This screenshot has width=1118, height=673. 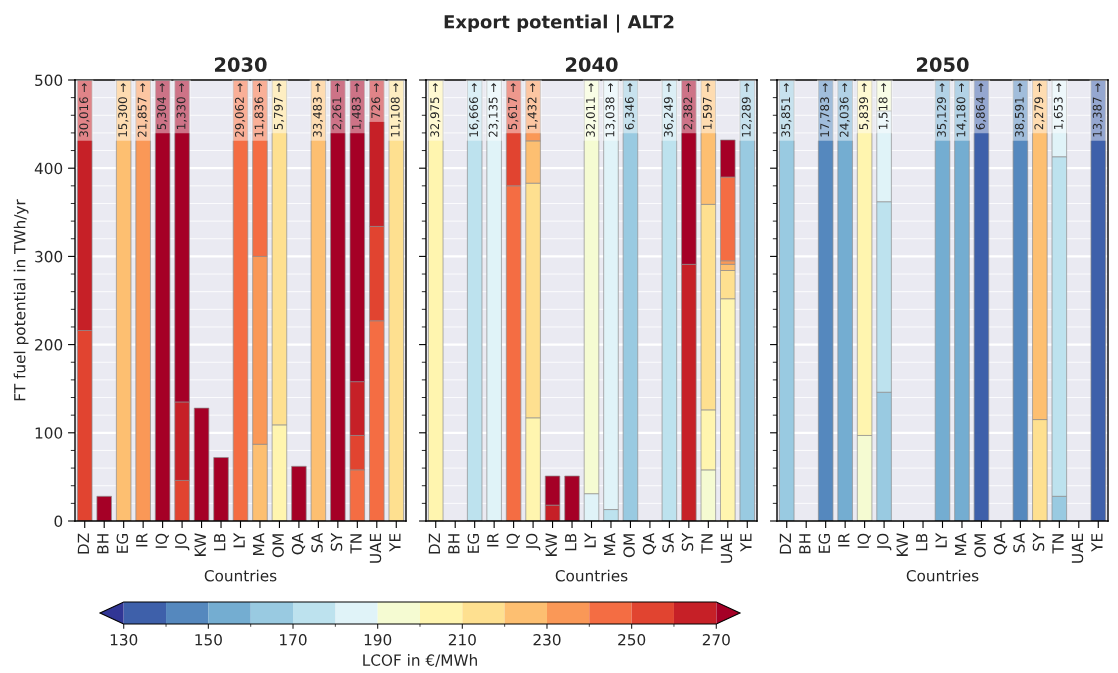 What do you see at coordinates (435, 110) in the screenshot?
I see `annotation: 32,975 →` at bounding box center [435, 110].